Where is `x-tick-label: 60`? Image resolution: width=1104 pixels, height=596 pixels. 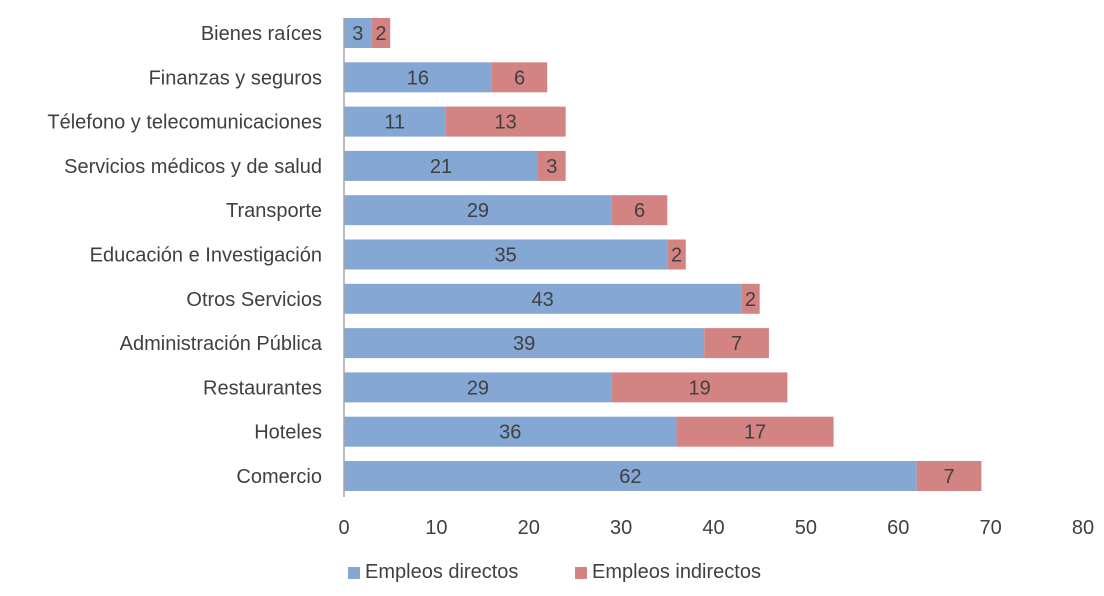 x-tick-label: 60 is located at coordinates (898, 528).